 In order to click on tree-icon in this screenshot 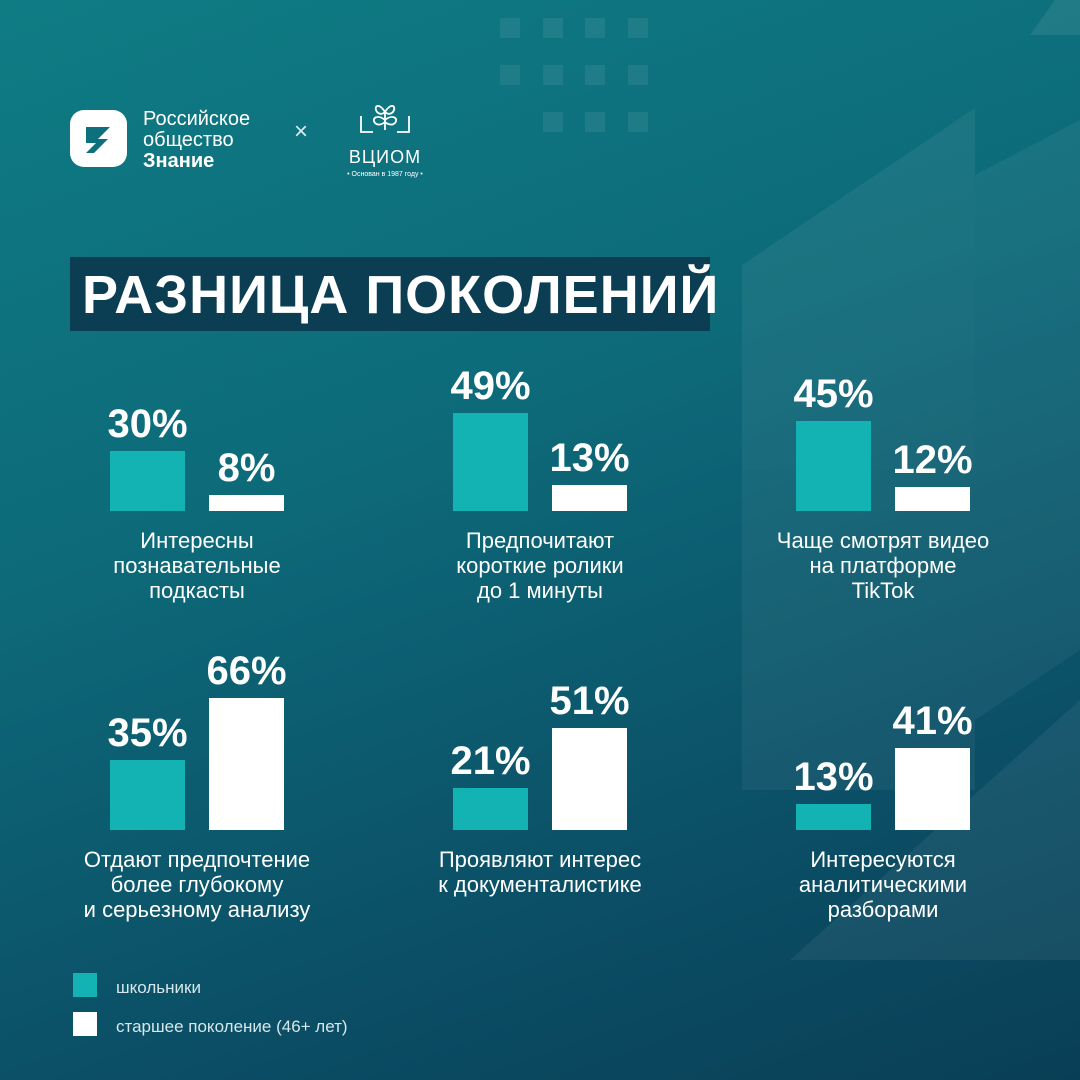, I will do `click(385, 119)`.